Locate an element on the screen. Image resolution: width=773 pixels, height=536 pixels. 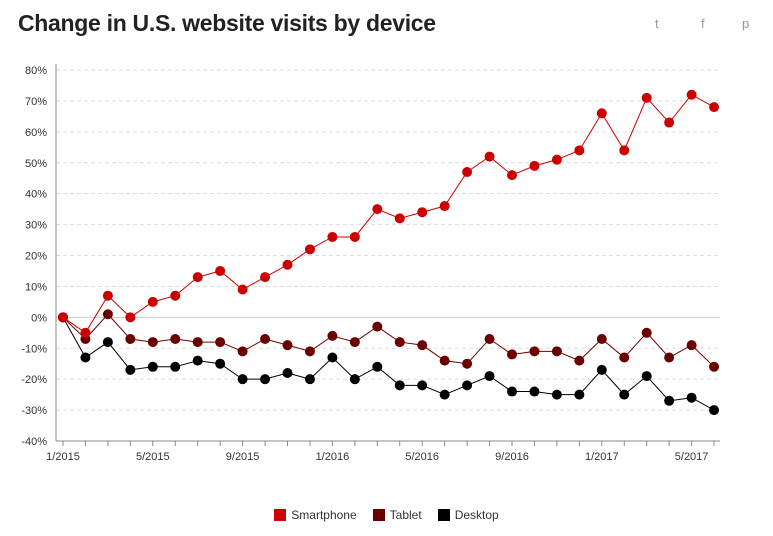
legend: Smartphone Tablet Desktop is located at coordinates (386, 515).